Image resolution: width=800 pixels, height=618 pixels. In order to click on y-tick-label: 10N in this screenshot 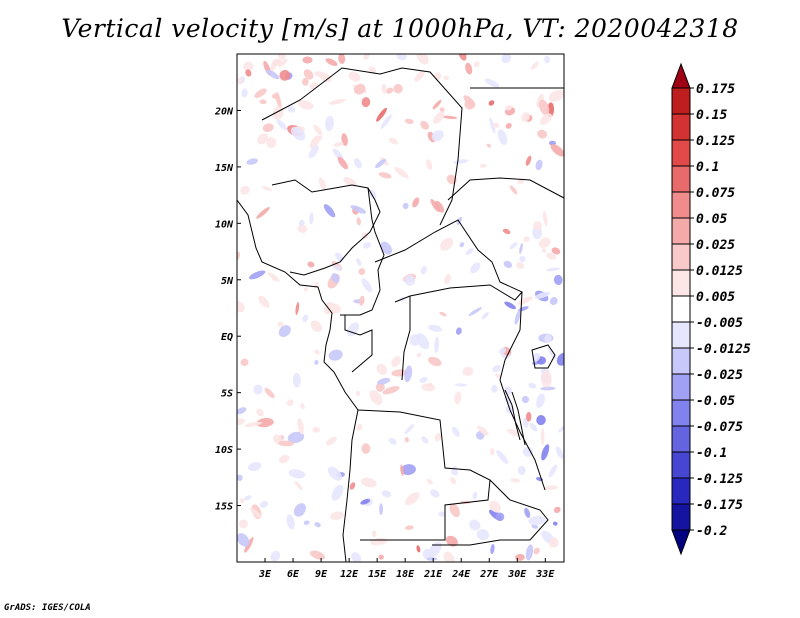, I will do `click(224, 224)`.